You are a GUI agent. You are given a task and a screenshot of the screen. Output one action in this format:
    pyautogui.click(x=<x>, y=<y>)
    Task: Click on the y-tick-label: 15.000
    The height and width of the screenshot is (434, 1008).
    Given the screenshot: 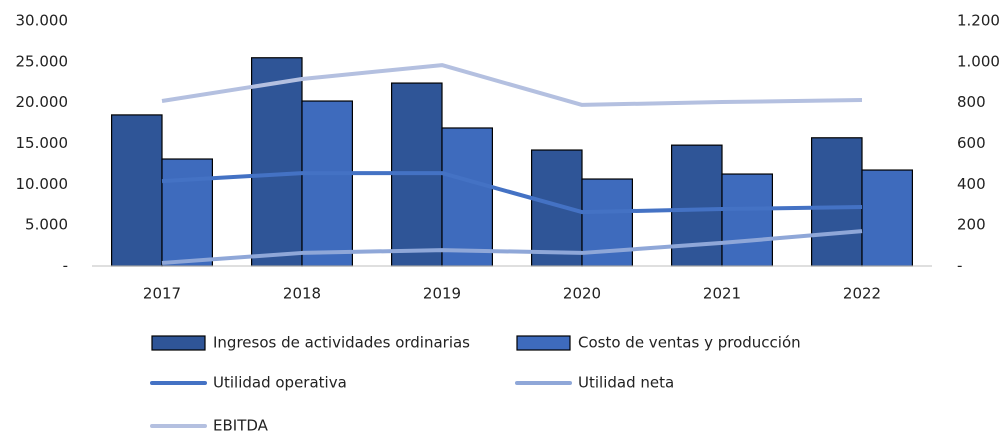 What is the action you would take?
    pyautogui.click(x=42, y=143)
    